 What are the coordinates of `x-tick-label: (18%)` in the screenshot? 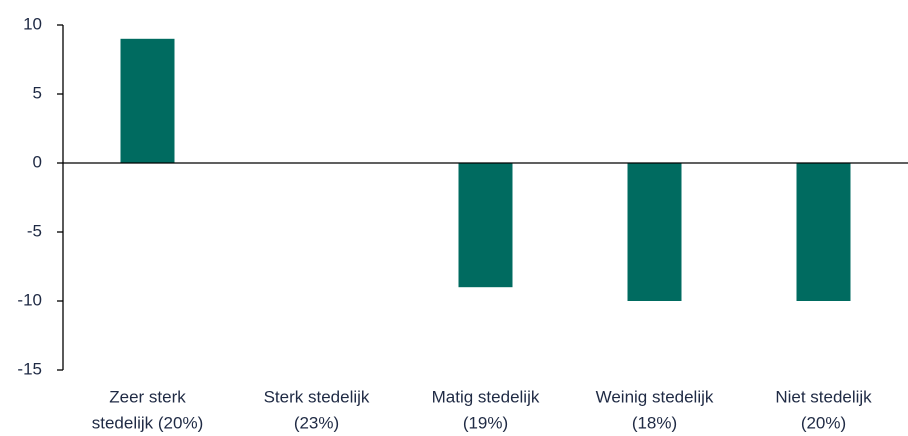 It's located at (654, 422).